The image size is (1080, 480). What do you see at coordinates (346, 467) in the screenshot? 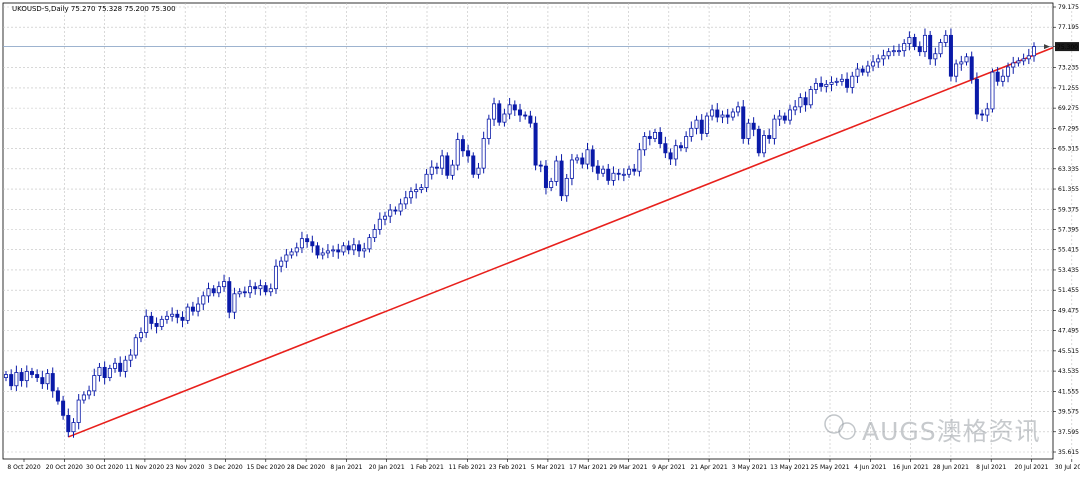
I see `x-tick-label: 8 Jan 2021` at bounding box center [346, 467].